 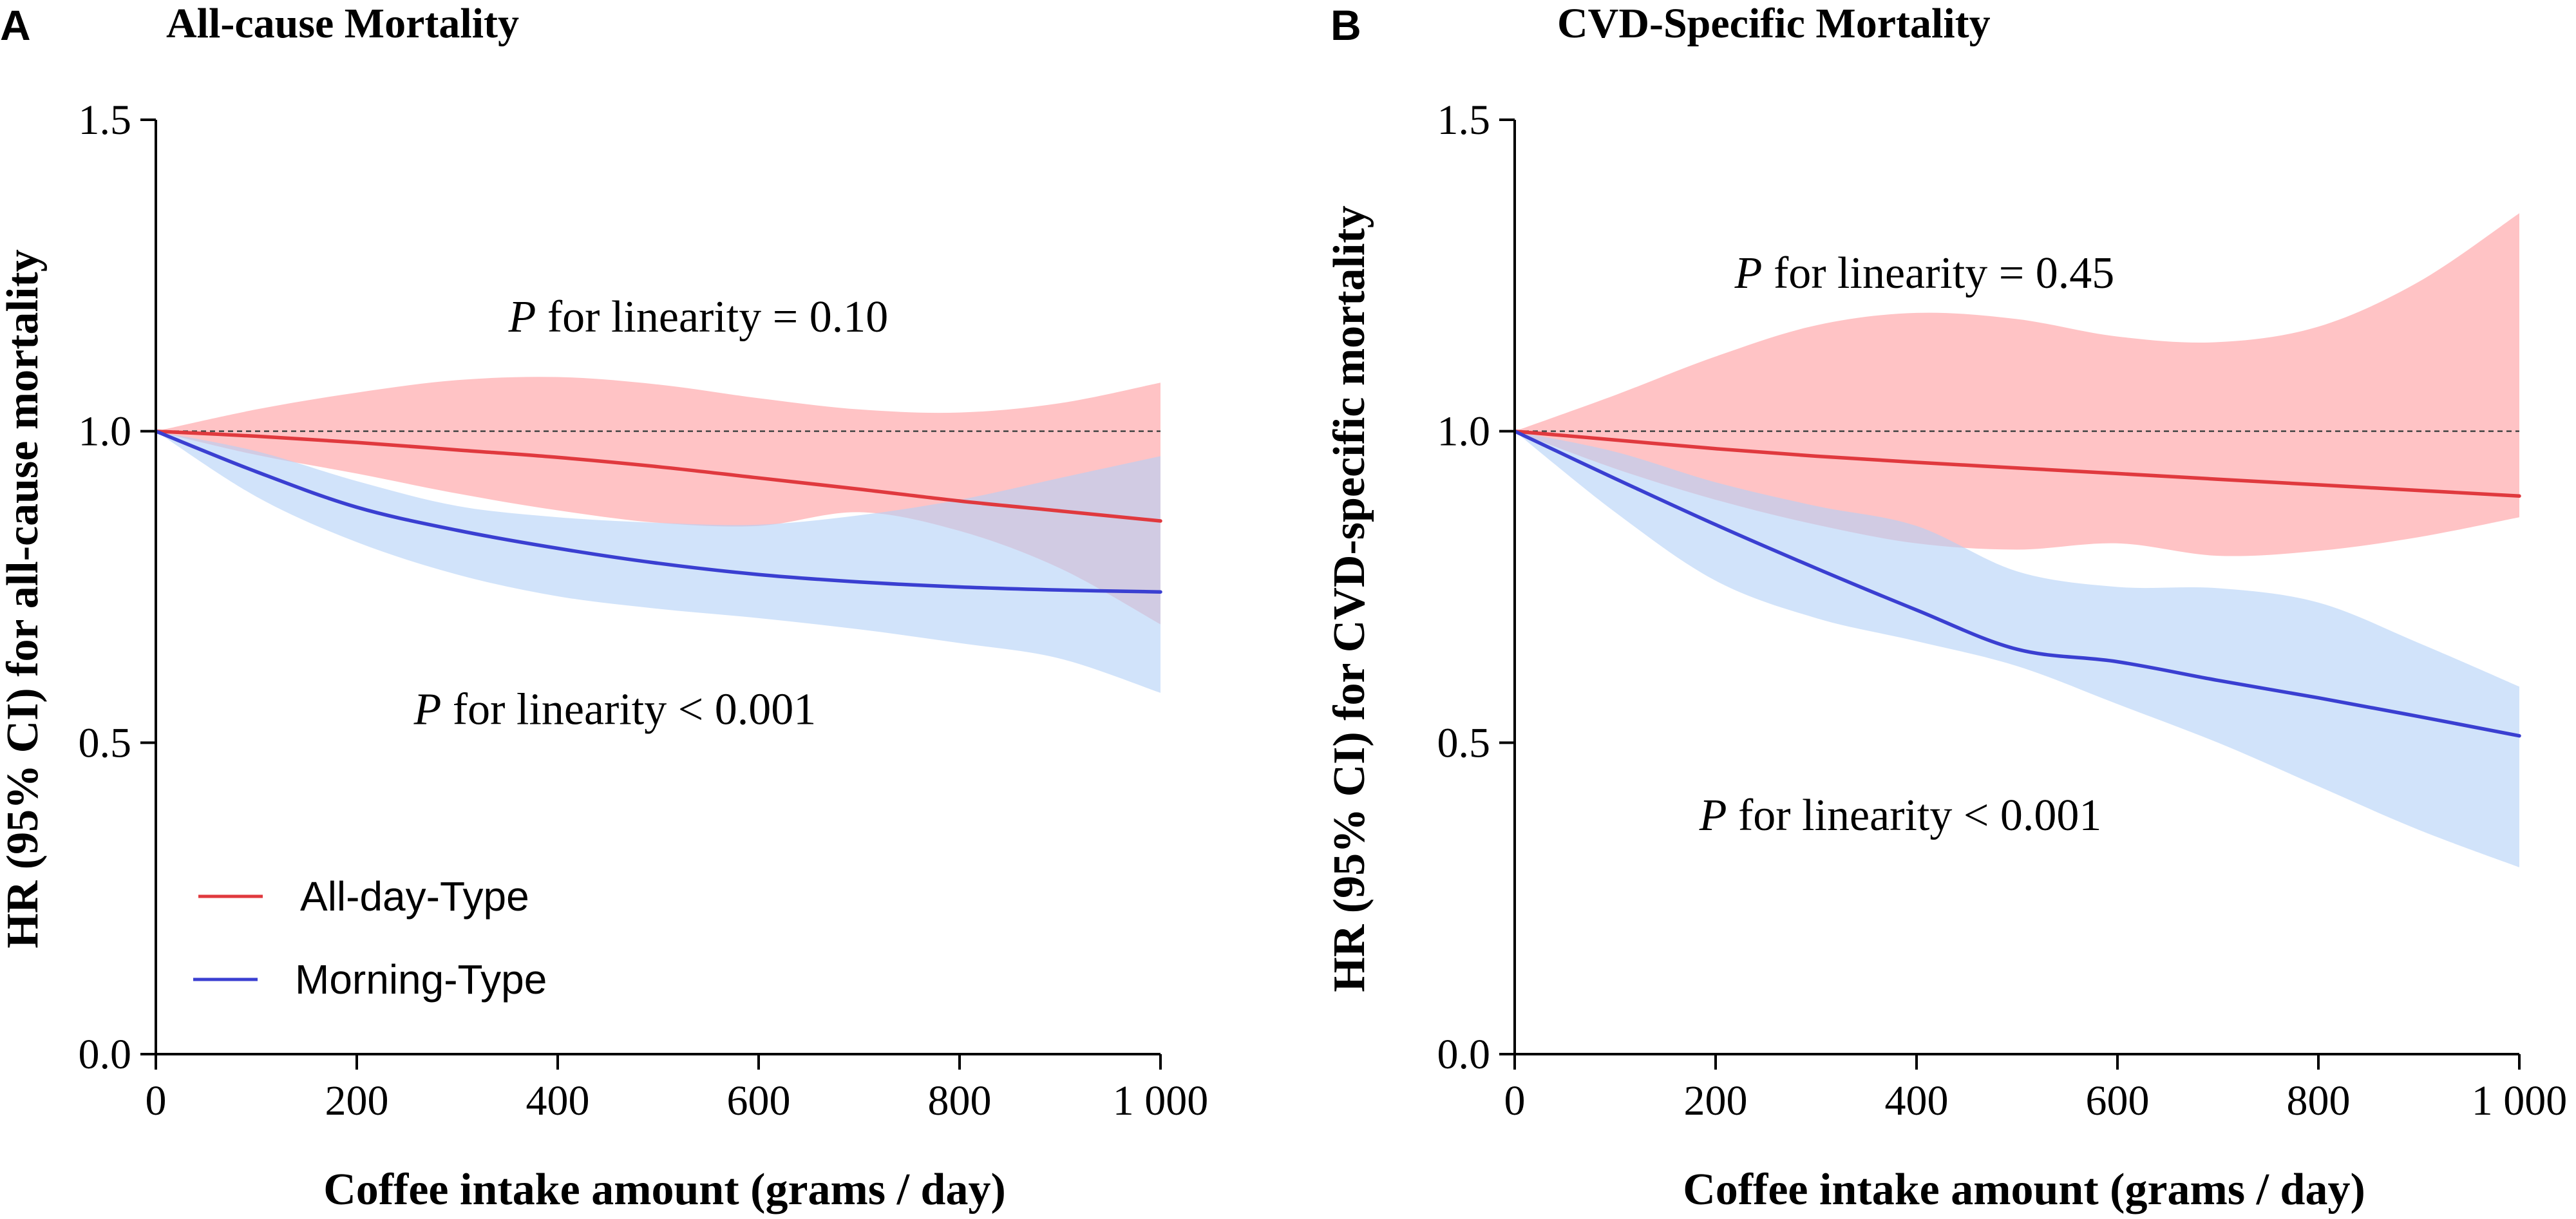 I want to click on series-line-morning-a, so click(x=658, y=511).